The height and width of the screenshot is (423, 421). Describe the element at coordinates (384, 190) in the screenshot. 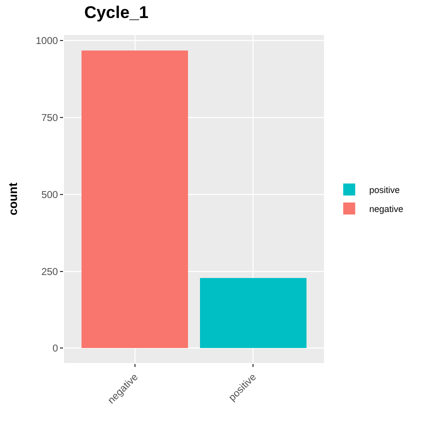

I see `legend-label: positive` at that location.